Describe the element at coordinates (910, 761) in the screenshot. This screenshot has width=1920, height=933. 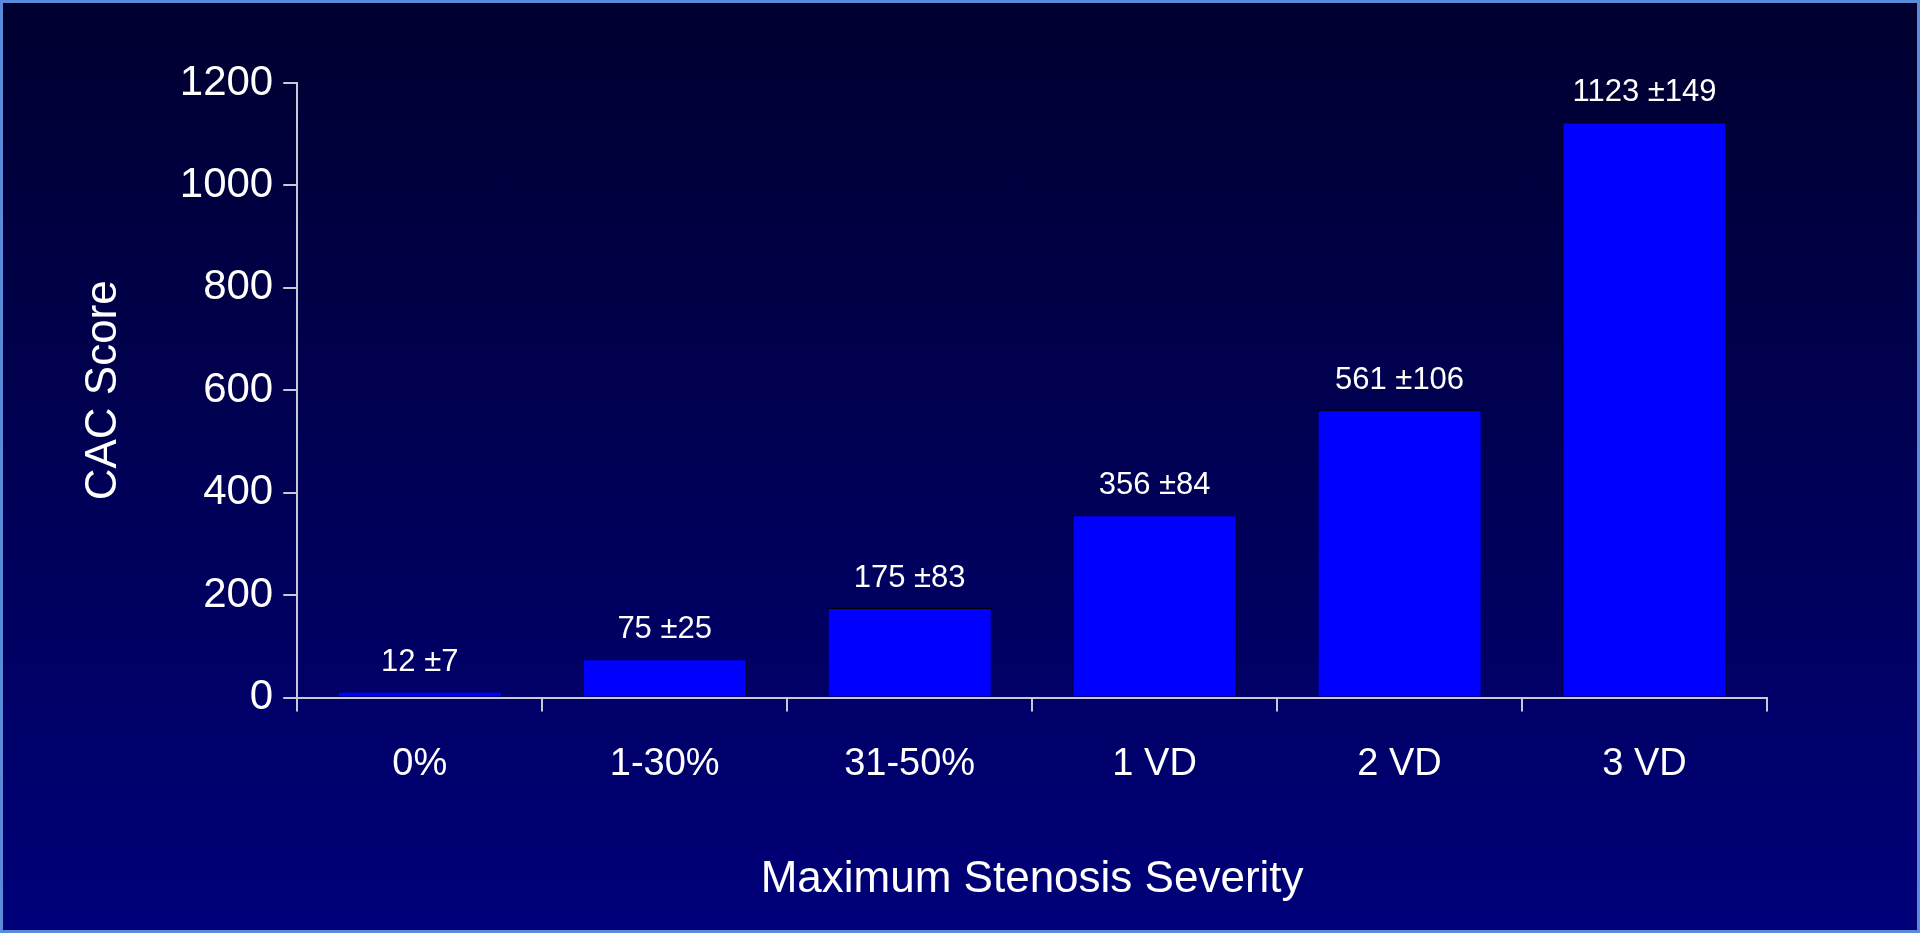
I see `x-tick-label: 31-50%` at that location.